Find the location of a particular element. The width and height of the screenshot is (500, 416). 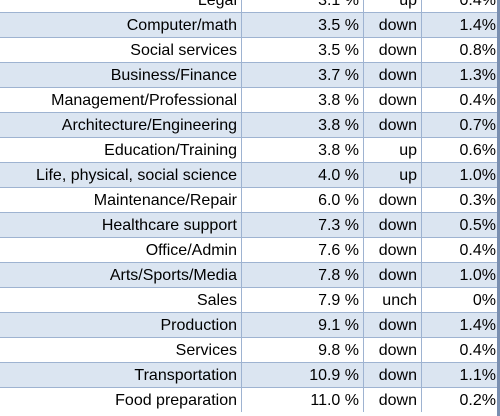

occupation-cell: Office/Admin is located at coordinates (191, 250).